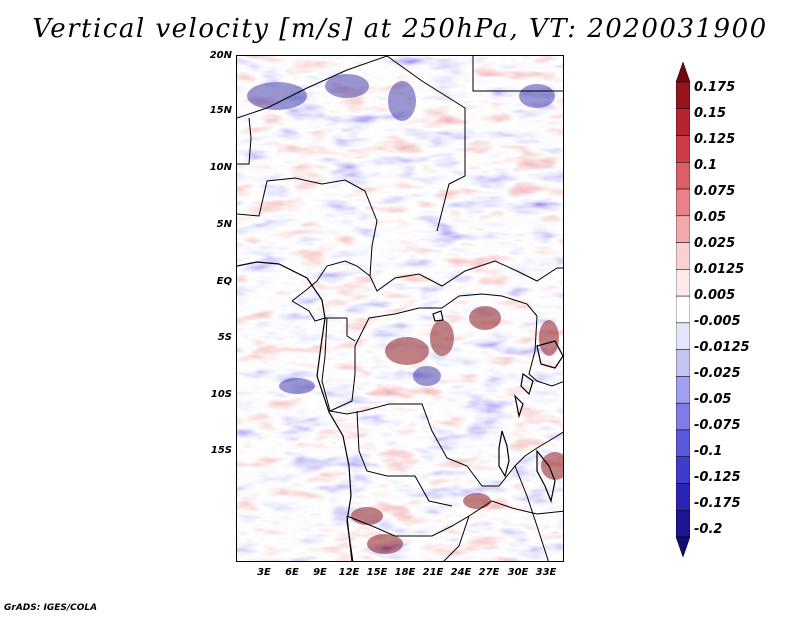  I want to click on lon-label-6e: 6E, so click(292, 572).